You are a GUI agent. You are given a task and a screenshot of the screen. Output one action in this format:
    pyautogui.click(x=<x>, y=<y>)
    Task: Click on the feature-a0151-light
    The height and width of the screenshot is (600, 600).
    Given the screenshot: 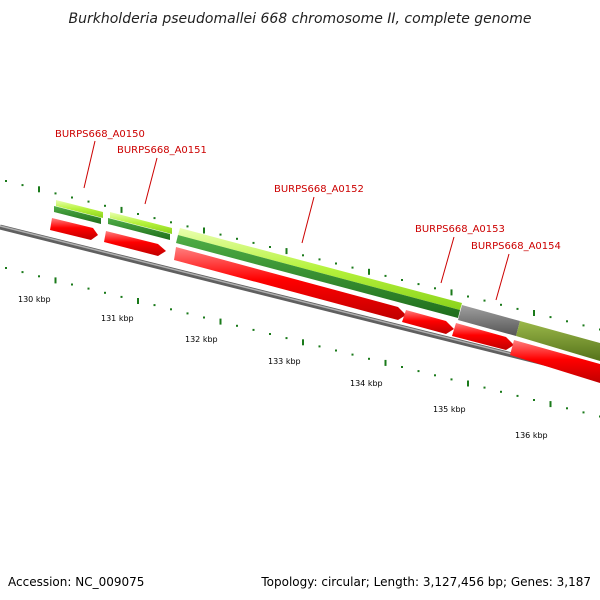 What is the action you would take?
    pyautogui.click(x=141, y=223)
    